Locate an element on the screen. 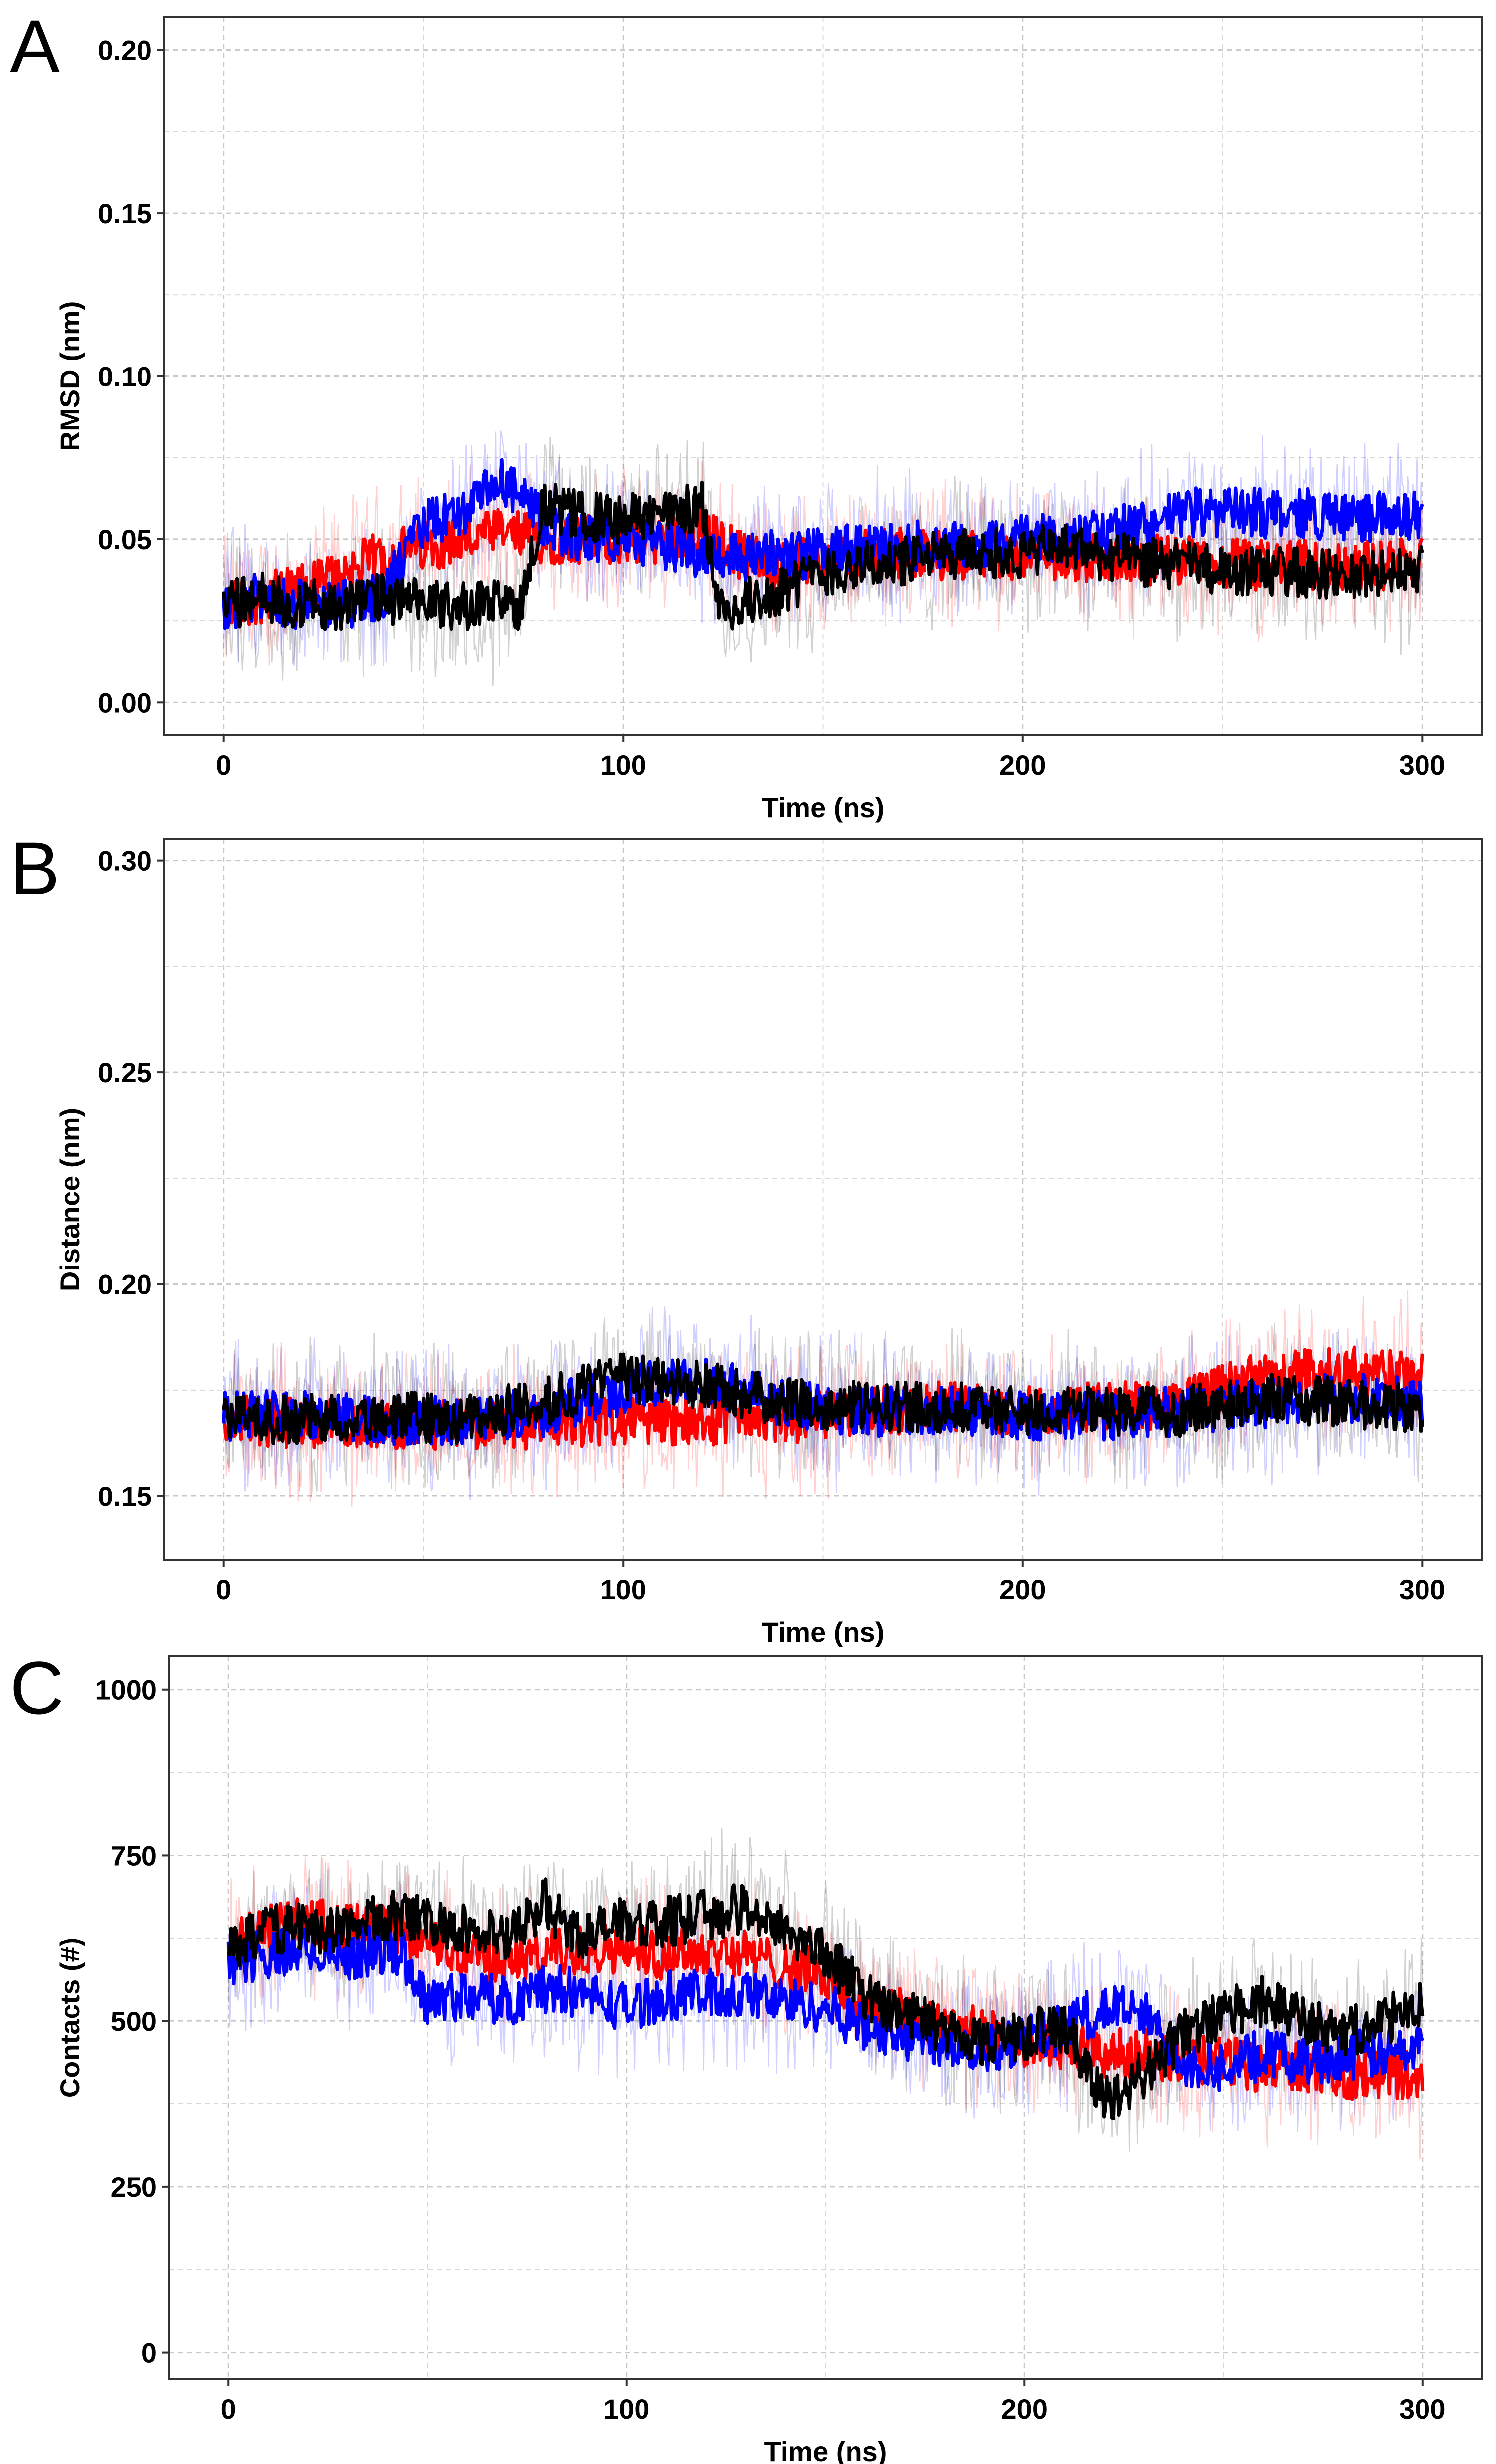 This screenshot has width=1496, height=2464. series-1-raw-trace is located at coordinates (823, 1398).